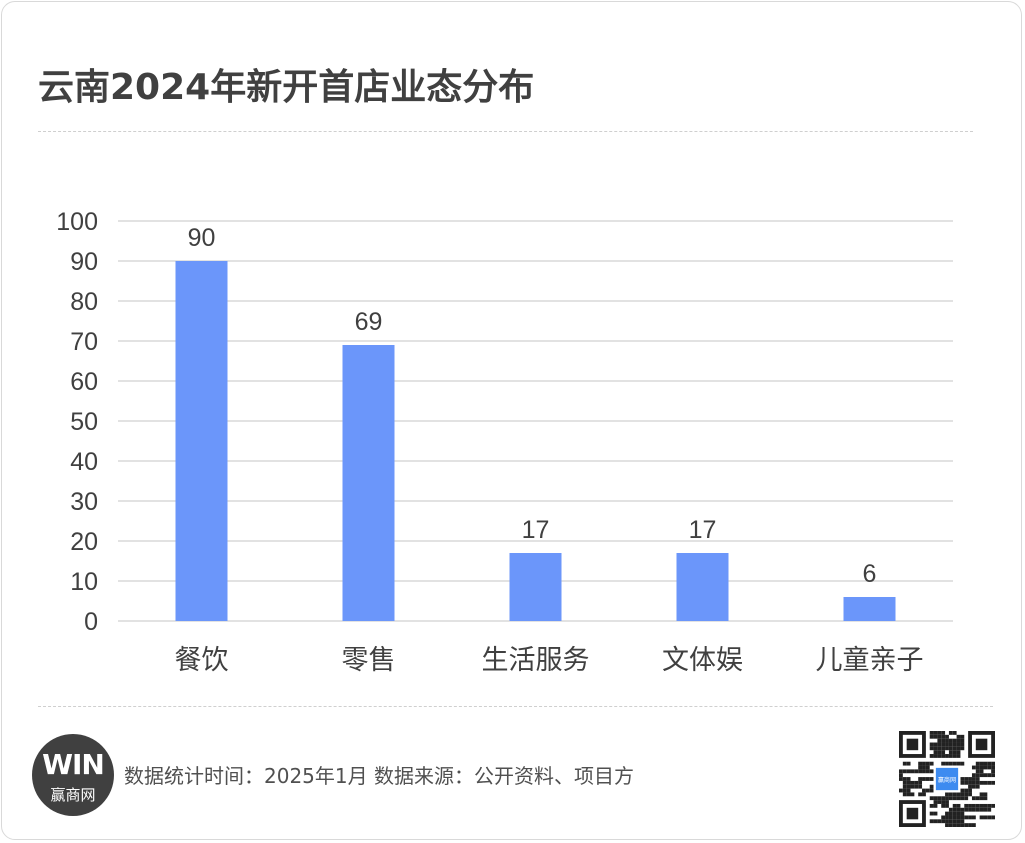 Image resolution: width=1025 pixels, height=843 pixels. What do you see at coordinates (84, 462) in the screenshot?
I see `y-tick-label: 40` at bounding box center [84, 462].